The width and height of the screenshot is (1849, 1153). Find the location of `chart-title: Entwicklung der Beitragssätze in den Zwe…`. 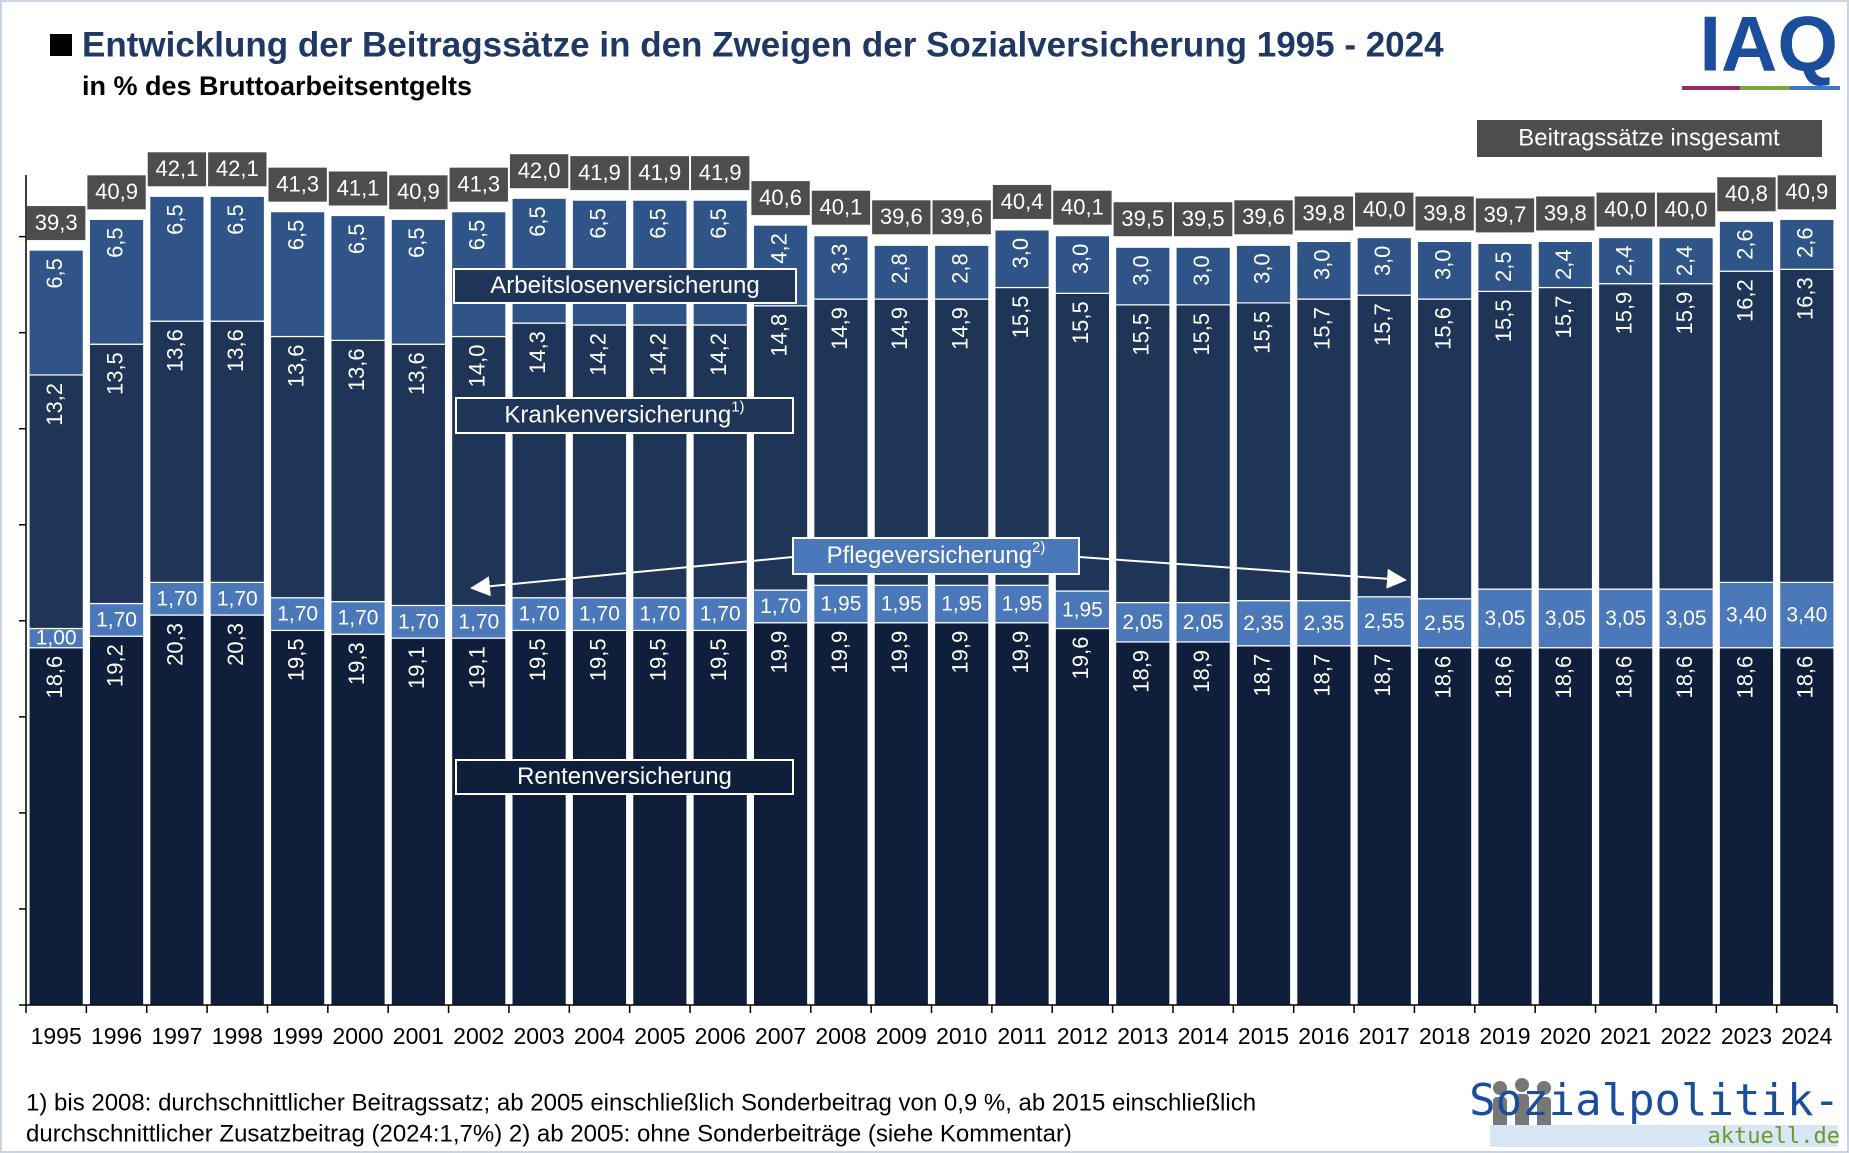

chart-title: Entwicklung der Beitragssätze in den Zwe… is located at coordinates (763, 44).